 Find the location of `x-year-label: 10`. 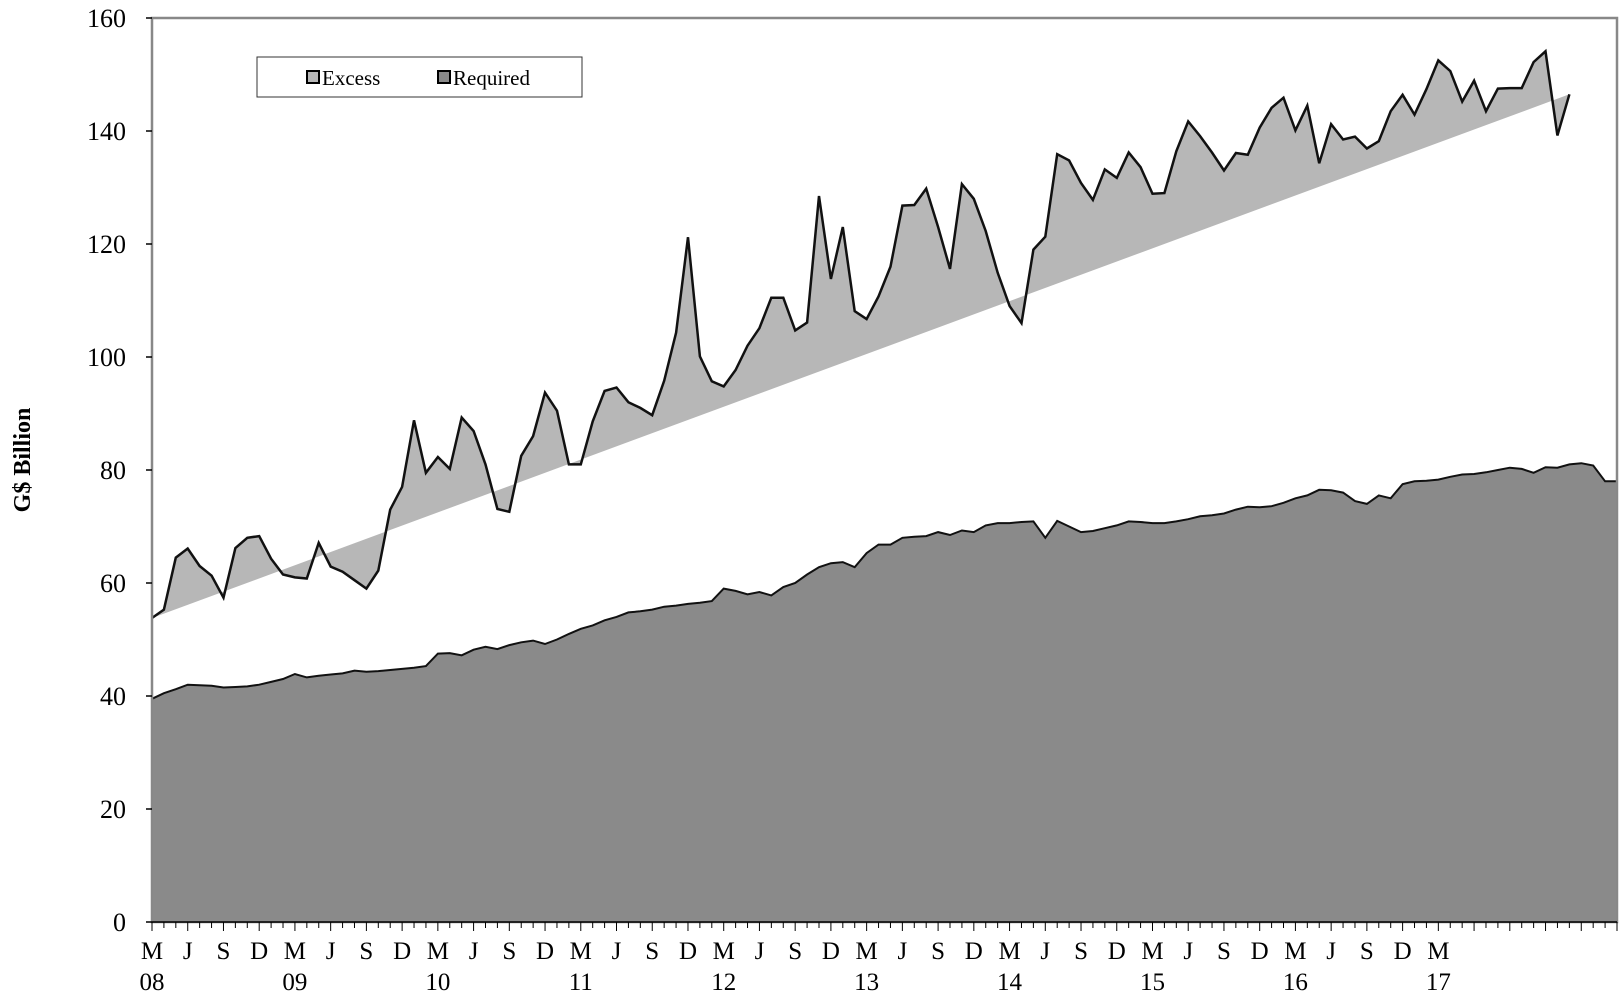

x-year-label: 10 is located at coordinates (437, 982).